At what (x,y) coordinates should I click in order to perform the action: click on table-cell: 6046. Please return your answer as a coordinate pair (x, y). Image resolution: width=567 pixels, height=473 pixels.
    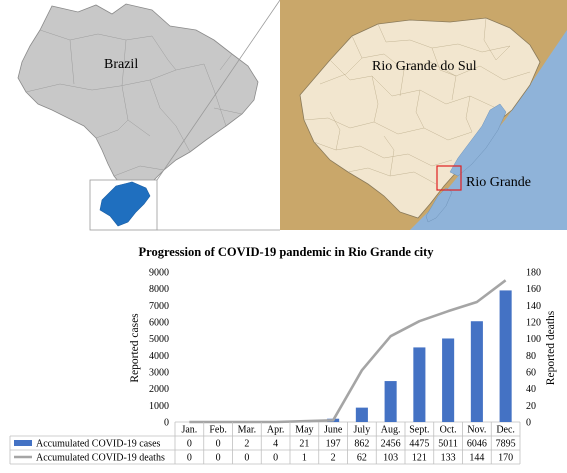
    Looking at the image, I should click on (477, 444).